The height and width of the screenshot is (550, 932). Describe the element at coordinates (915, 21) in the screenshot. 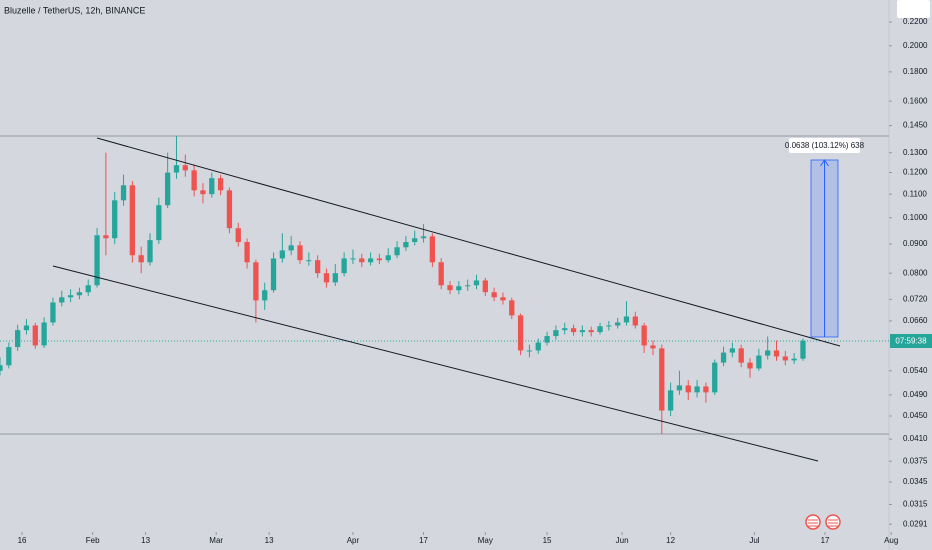

I see `y-tick-label: 0.2200` at that location.